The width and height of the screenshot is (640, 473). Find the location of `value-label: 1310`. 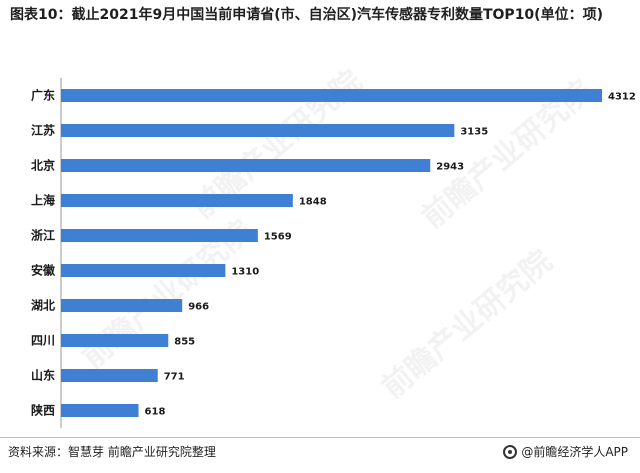

value-label: 1310 is located at coordinates (245, 272).